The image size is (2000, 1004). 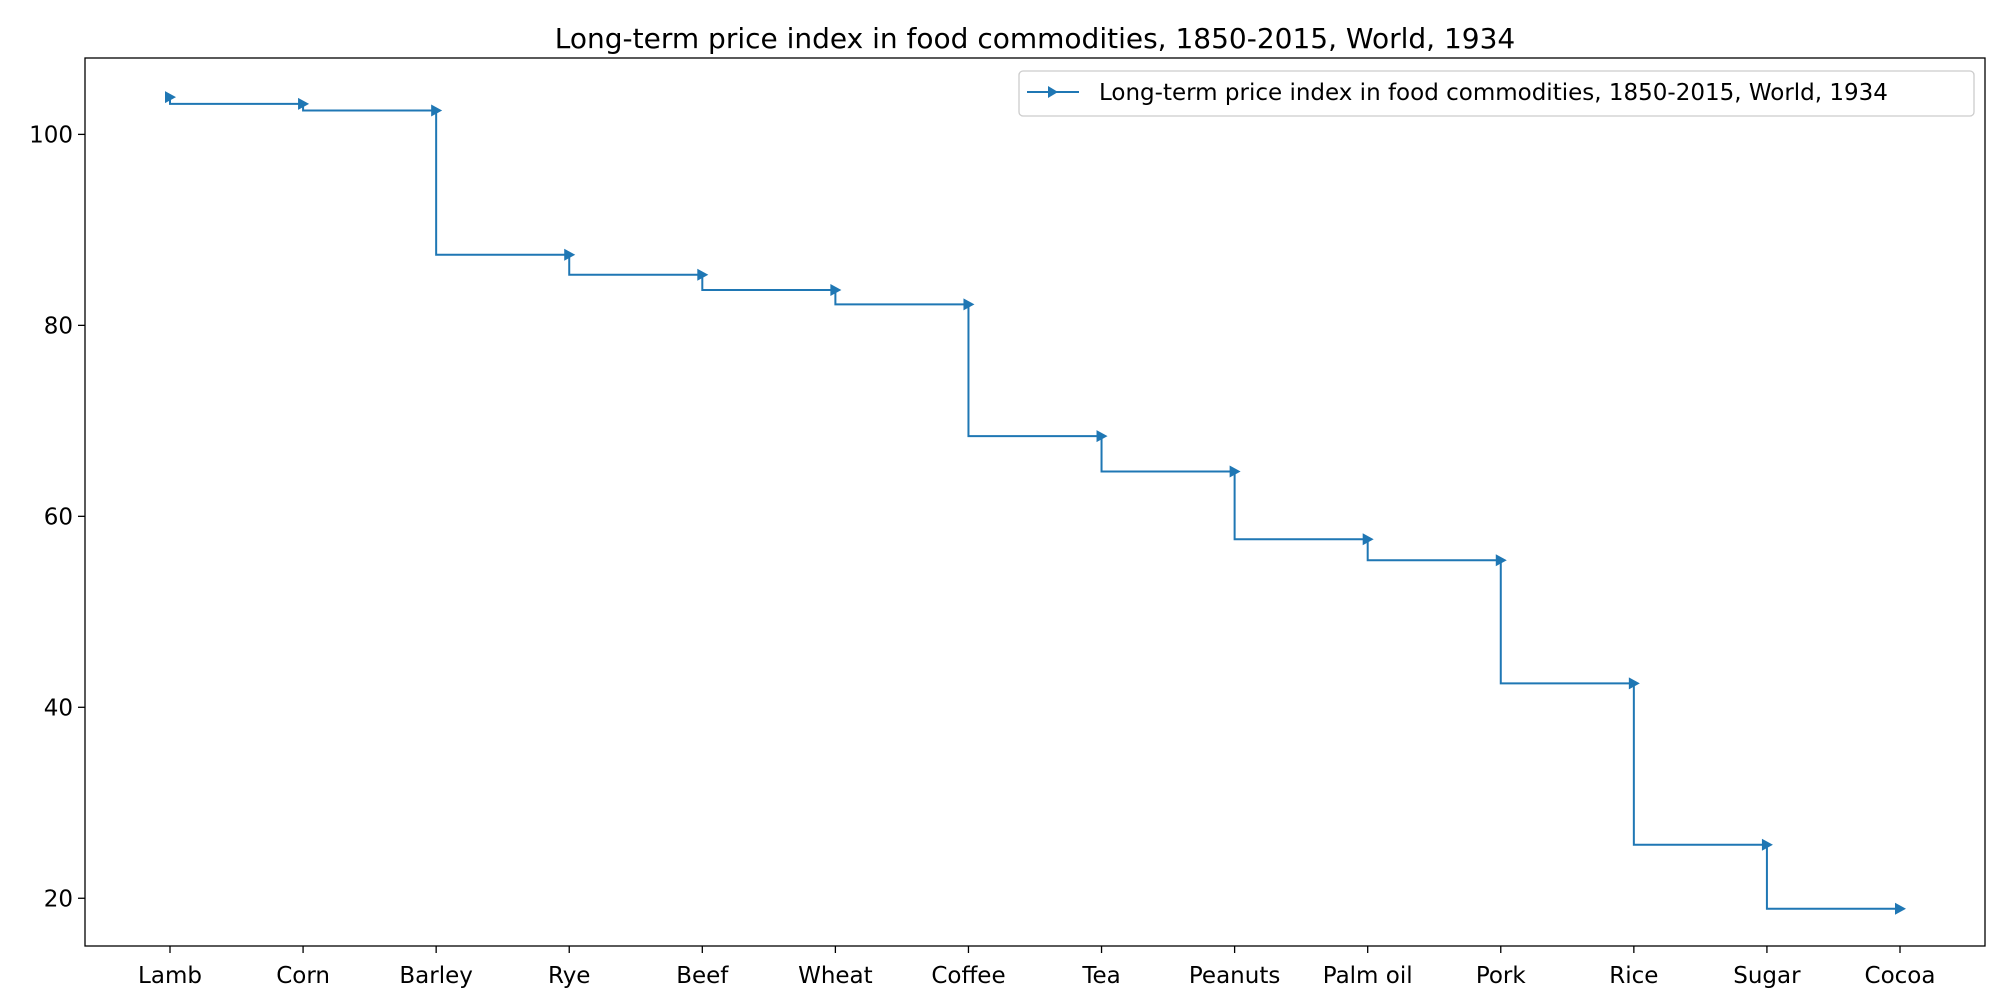 I want to click on y-tick-label: 100, so click(x=51, y=135).